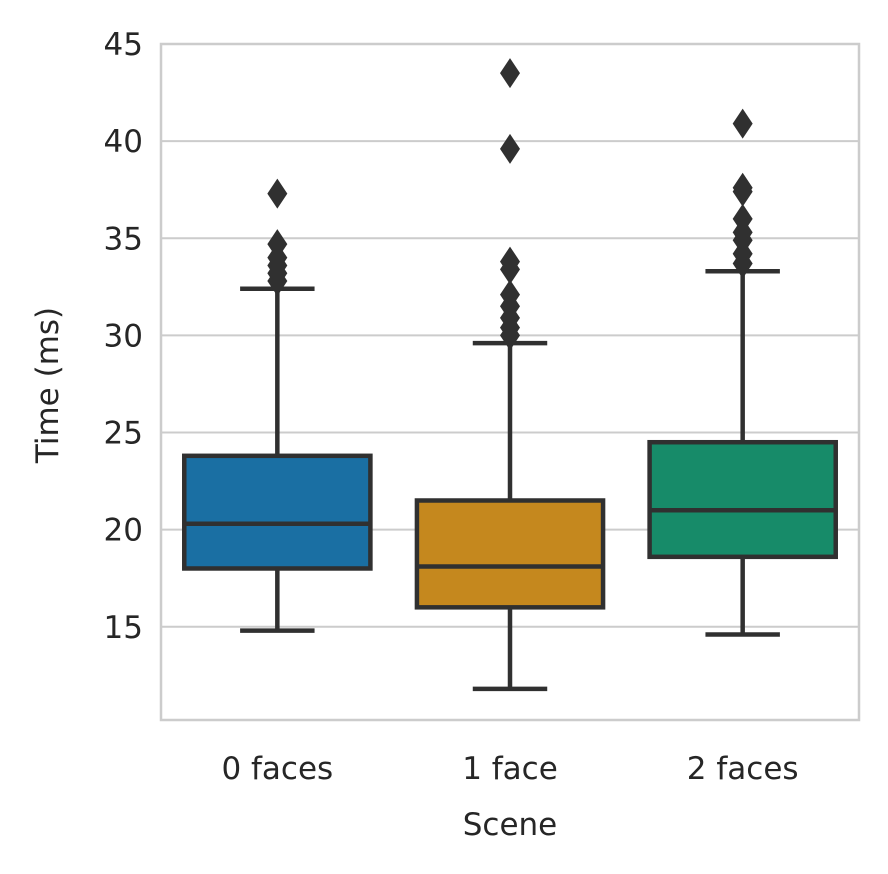  Describe the element at coordinates (277, 769) in the screenshot. I see `x-tick-label: 0 faces` at that location.